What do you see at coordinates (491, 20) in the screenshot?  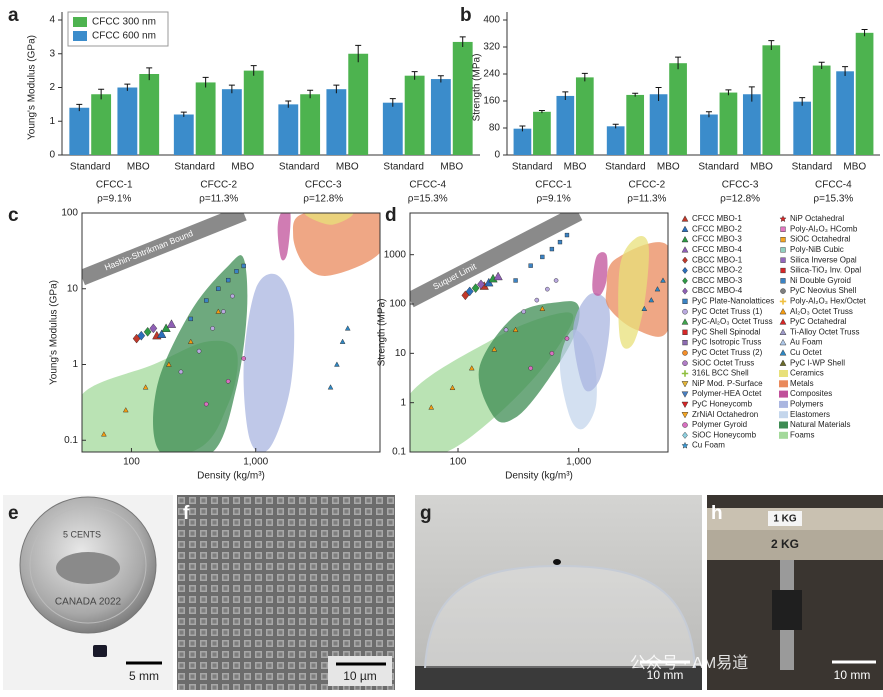 I see `y-tick-label: 400` at bounding box center [491, 20].